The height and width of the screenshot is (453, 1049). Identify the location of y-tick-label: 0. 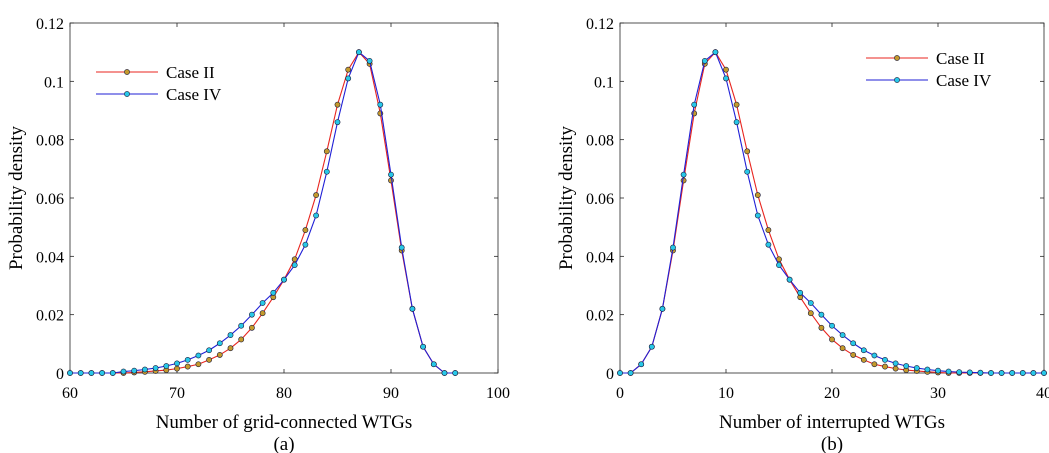
(60, 374).